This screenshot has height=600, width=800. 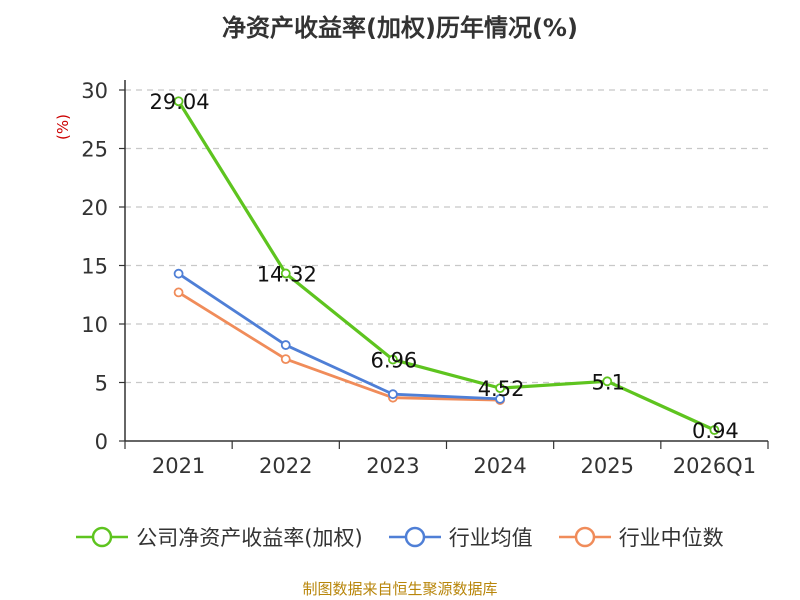 What do you see at coordinates (101, 442) in the screenshot?
I see `y-tick-label-0: 0` at bounding box center [101, 442].